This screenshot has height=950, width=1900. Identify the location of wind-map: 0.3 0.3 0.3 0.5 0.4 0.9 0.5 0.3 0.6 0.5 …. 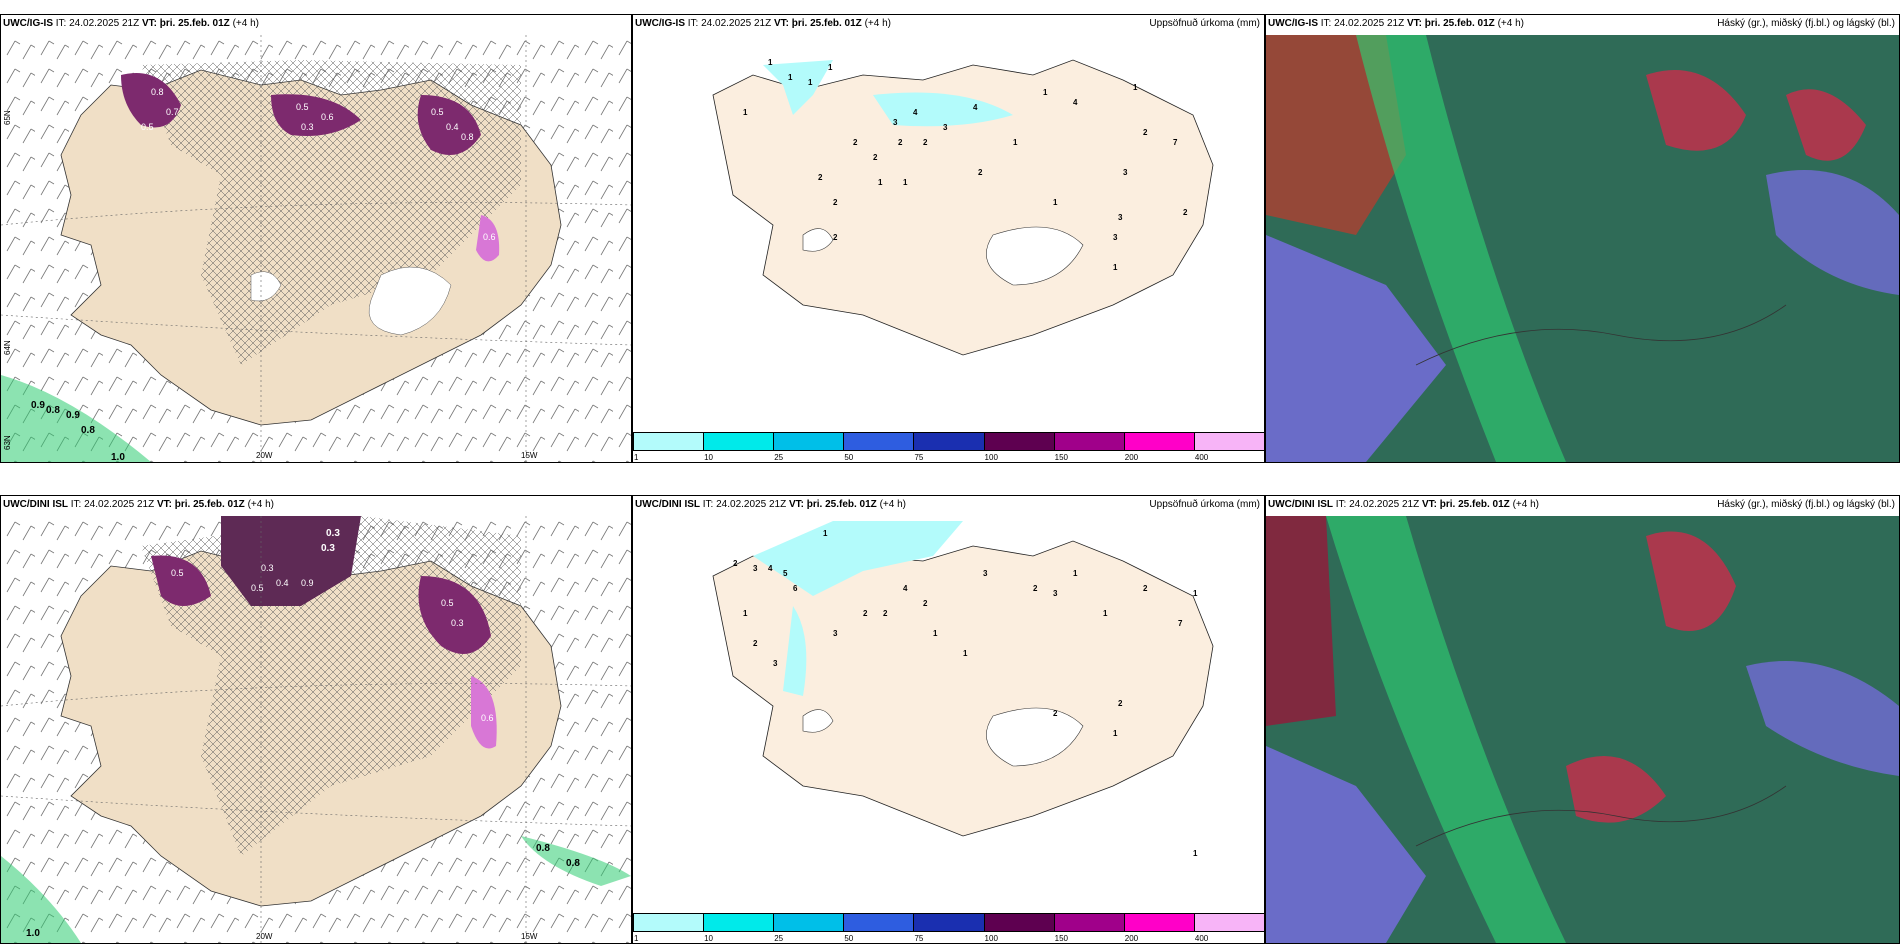
(316, 729).